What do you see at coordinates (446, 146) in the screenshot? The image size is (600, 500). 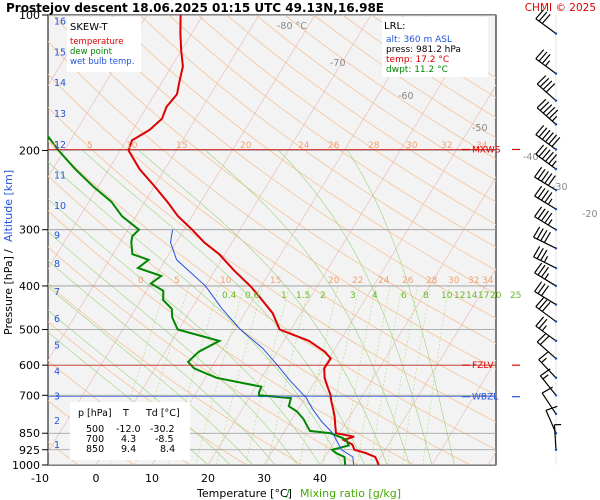 I see `theta-label: 32` at bounding box center [446, 146].